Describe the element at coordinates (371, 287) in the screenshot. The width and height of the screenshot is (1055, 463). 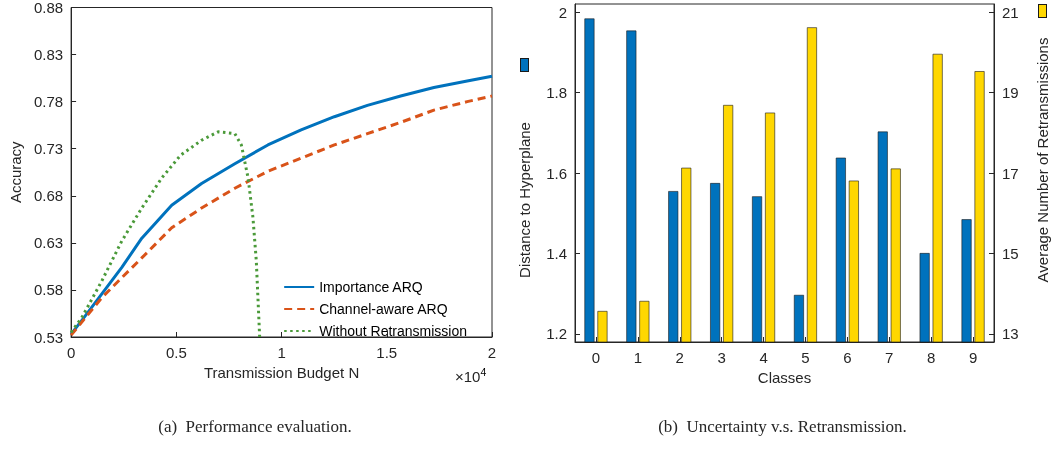
I see `legend-label: Importance ARQ` at that location.